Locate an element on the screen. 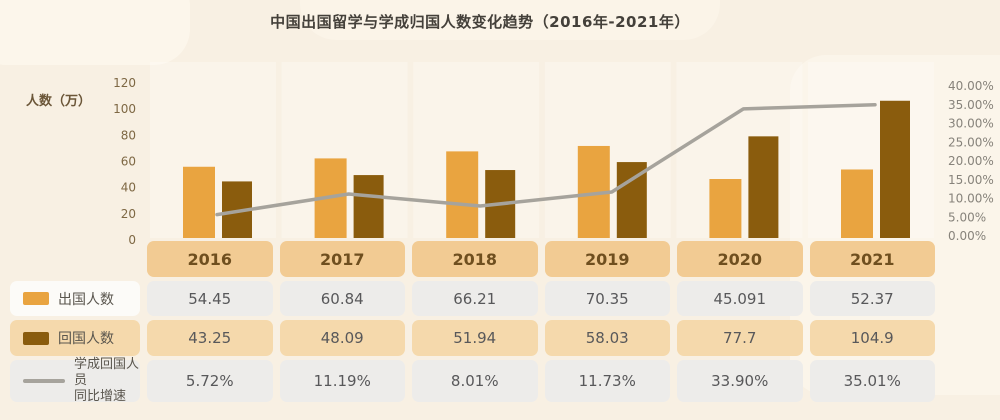  value-cell: 45.091 is located at coordinates (740, 298).